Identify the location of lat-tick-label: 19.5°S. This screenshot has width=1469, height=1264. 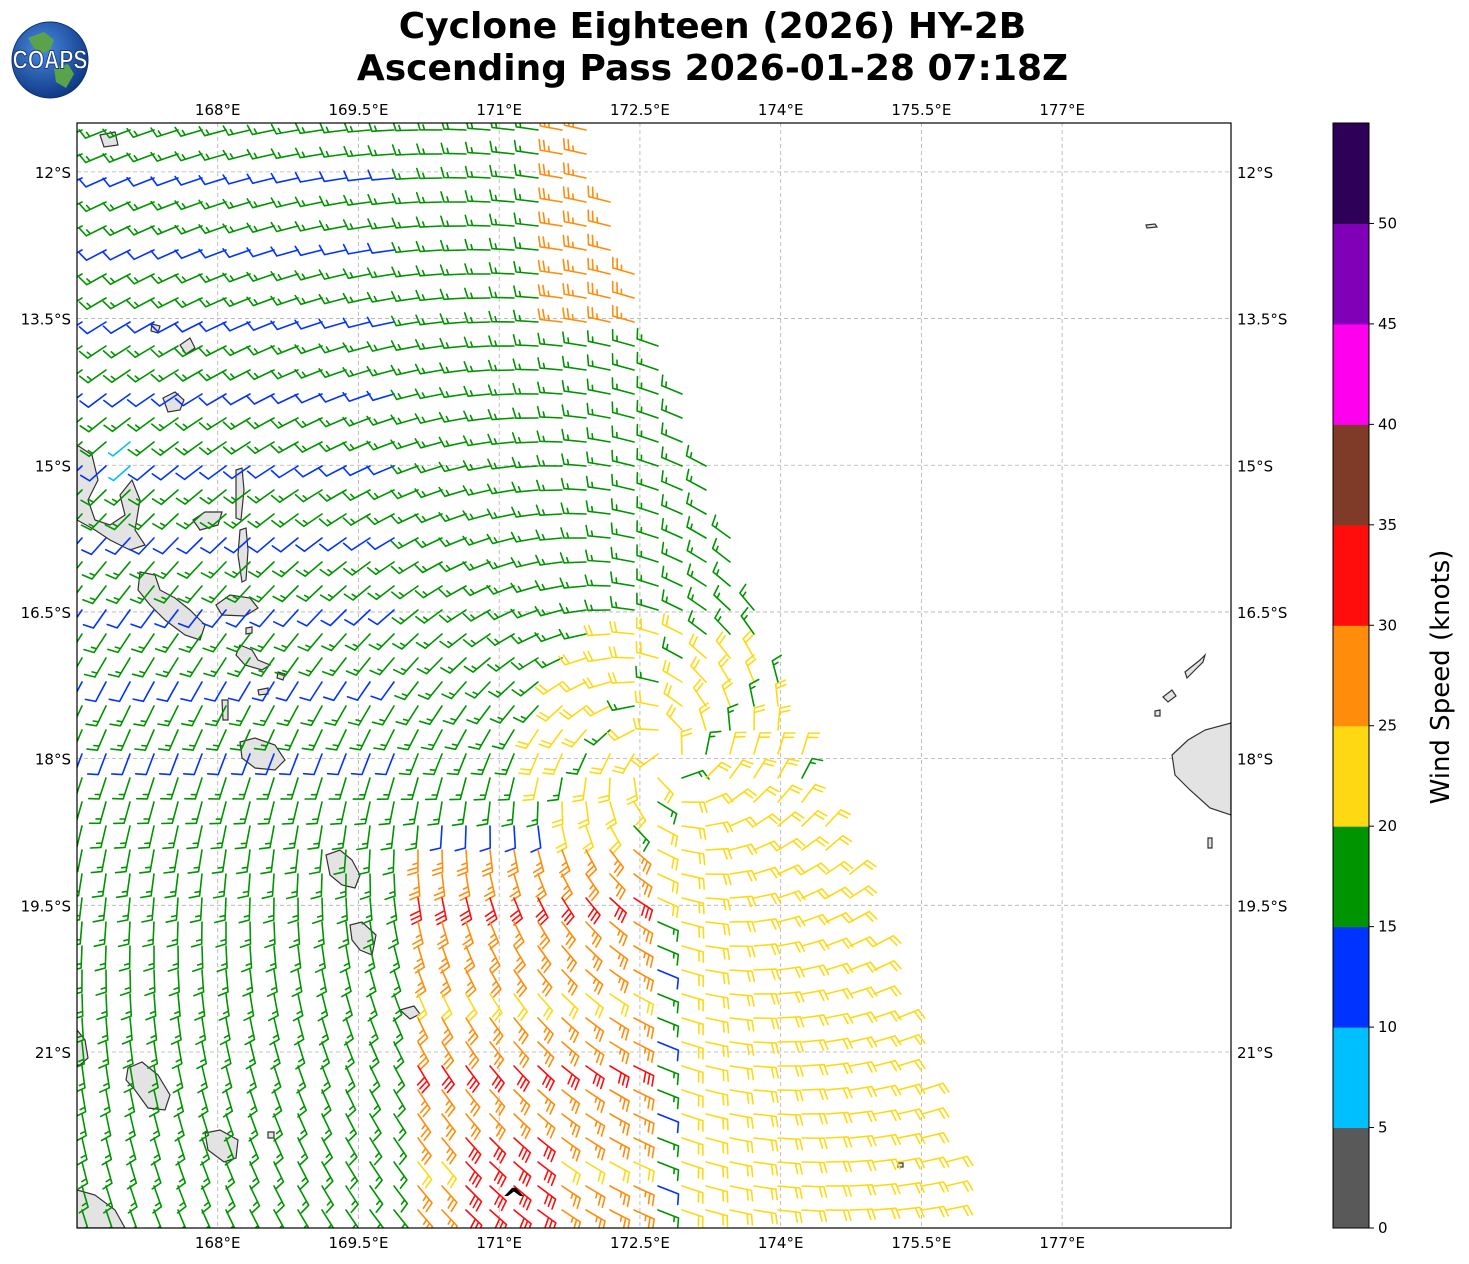
(1262, 906).